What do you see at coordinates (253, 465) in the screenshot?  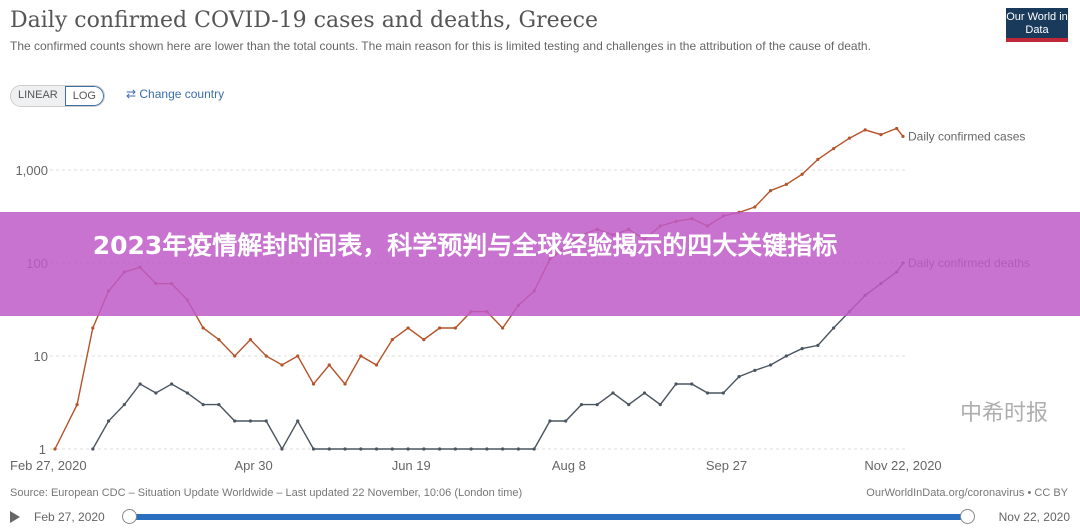 I see `x-tick-label: Apr 30` at bounding box center [253, 465].